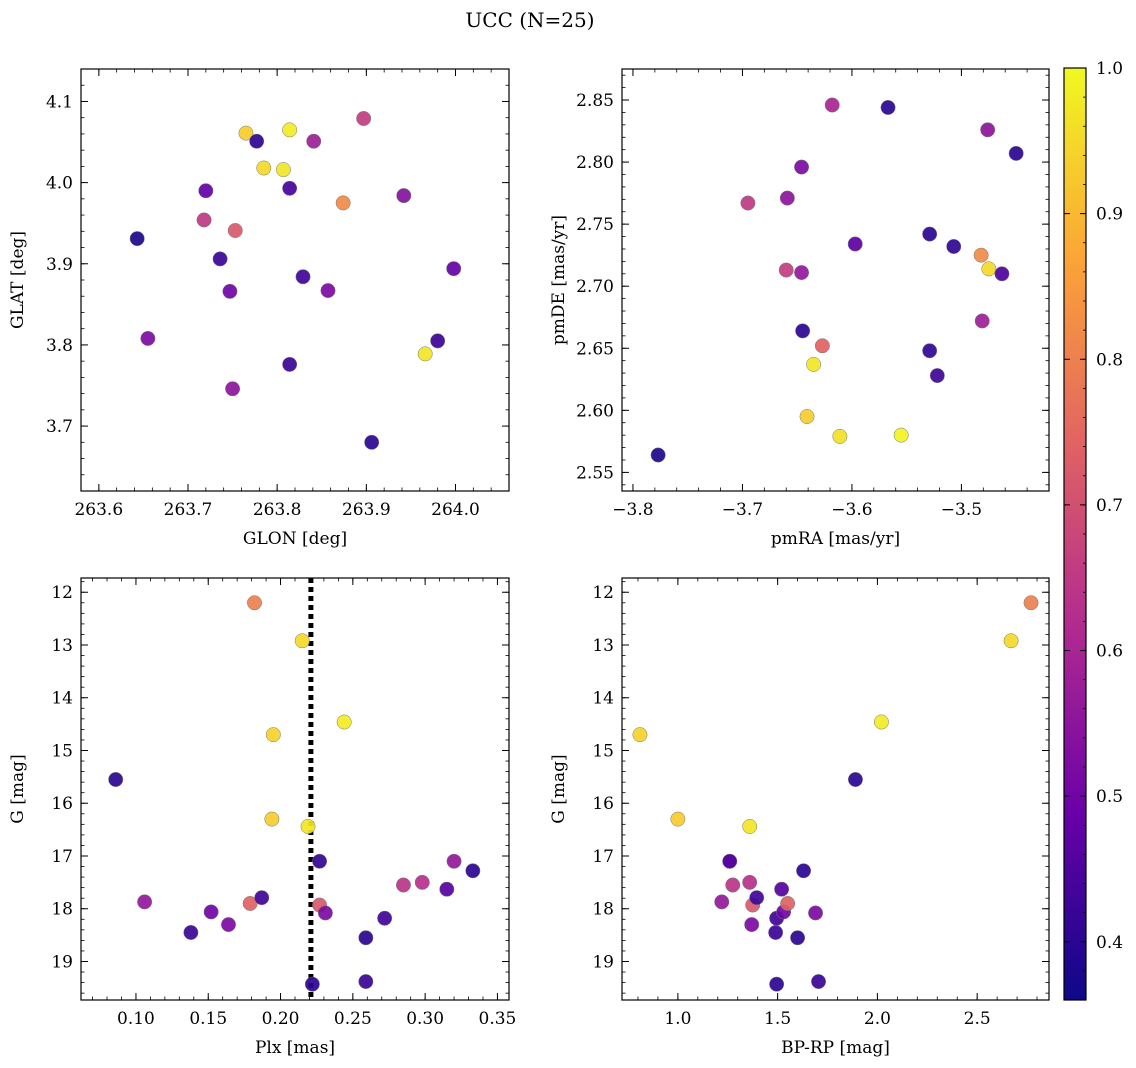  What do you see at coordinates (59, 427) in the screenshot?
I see `y-tick-label: 3.7` at bounding box center [59, 427].